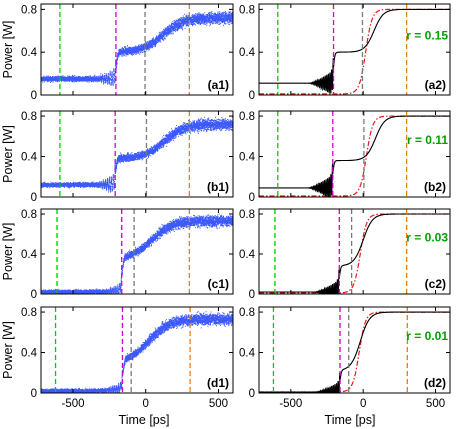 The height and width of the screenshot is (429, 463). I want to click on reference-curve-c2, so click(354, 253).